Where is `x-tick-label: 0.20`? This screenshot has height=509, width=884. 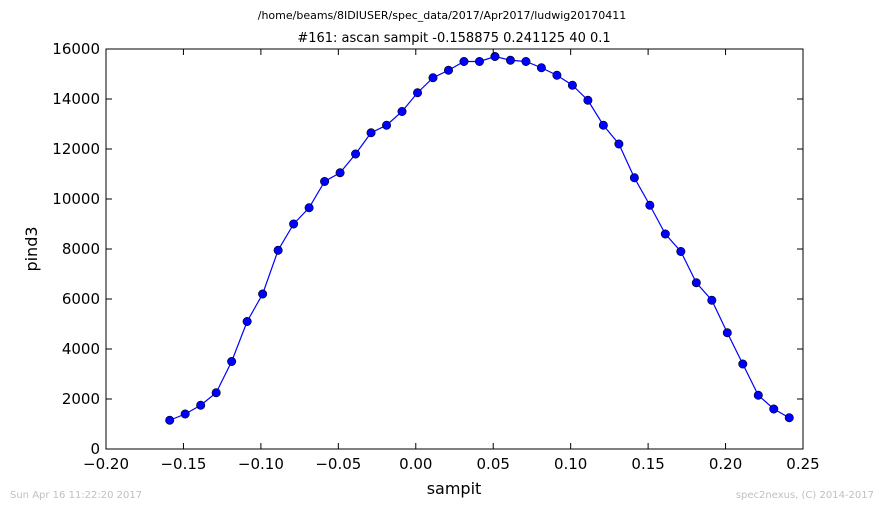
x-tick-label: 0.20 is located at coordinates (725, 464).